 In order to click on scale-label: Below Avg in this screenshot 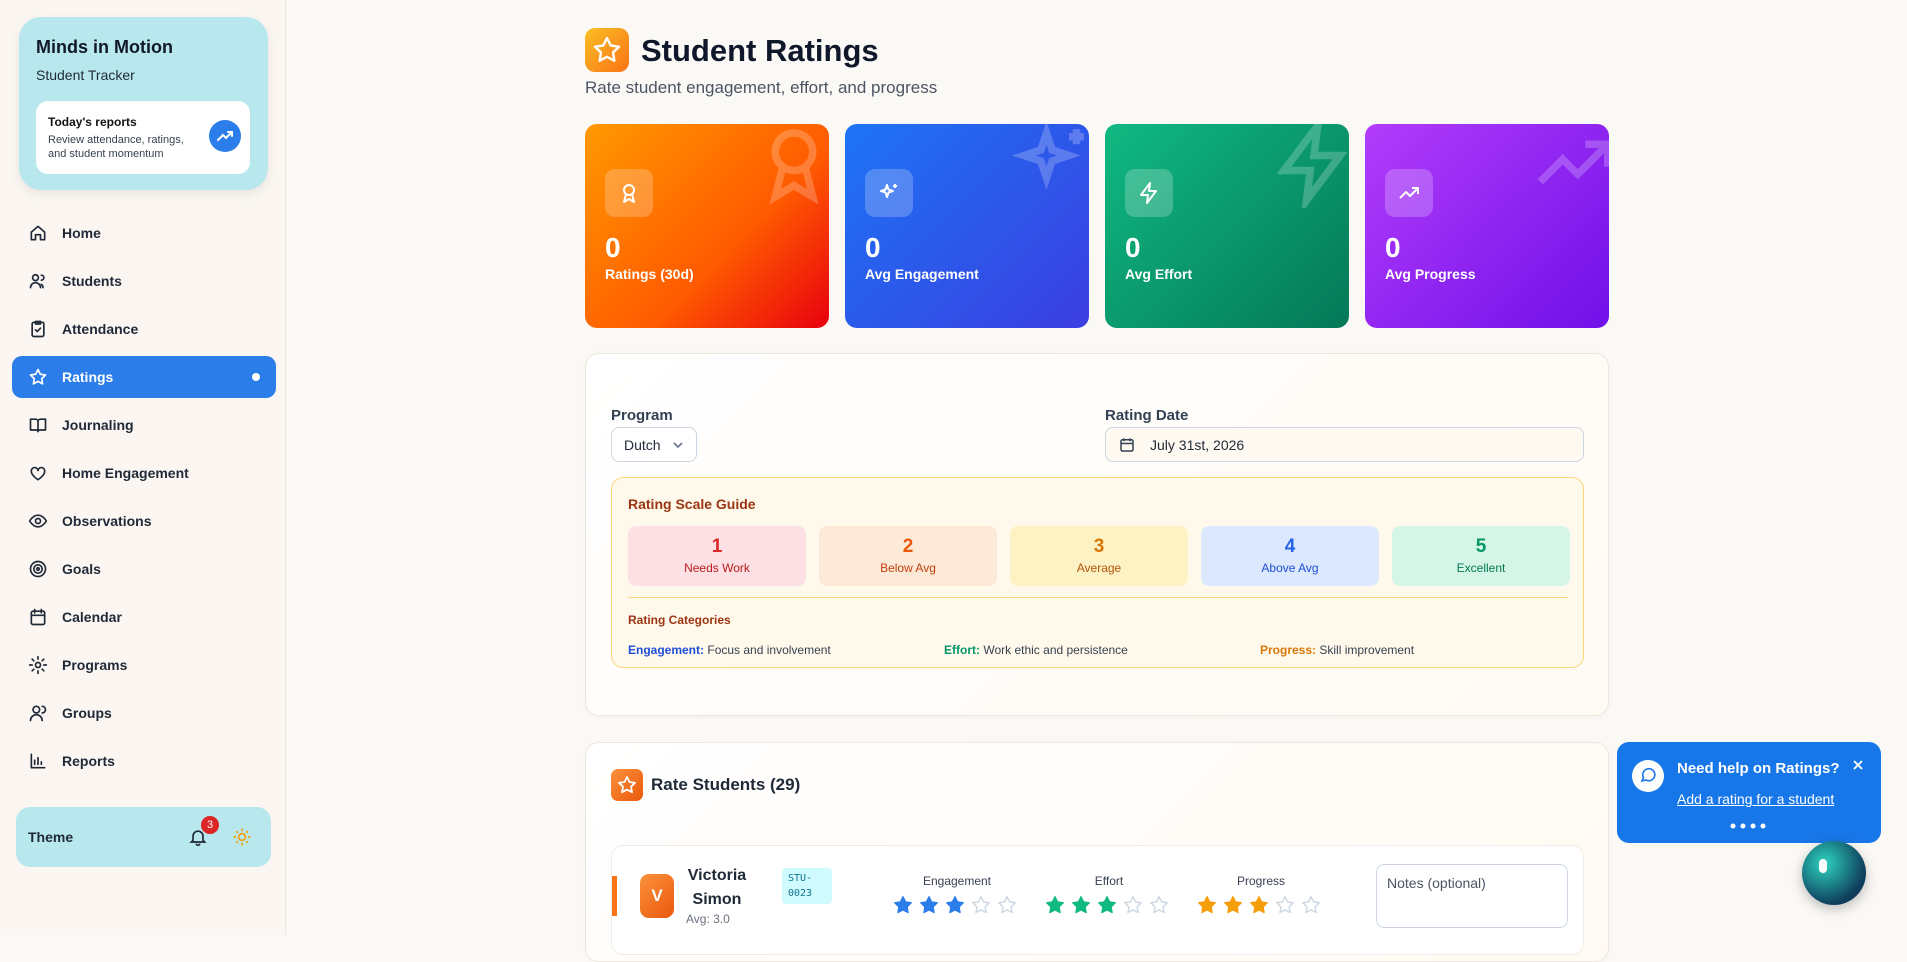, I will do `click(908, 568)`.